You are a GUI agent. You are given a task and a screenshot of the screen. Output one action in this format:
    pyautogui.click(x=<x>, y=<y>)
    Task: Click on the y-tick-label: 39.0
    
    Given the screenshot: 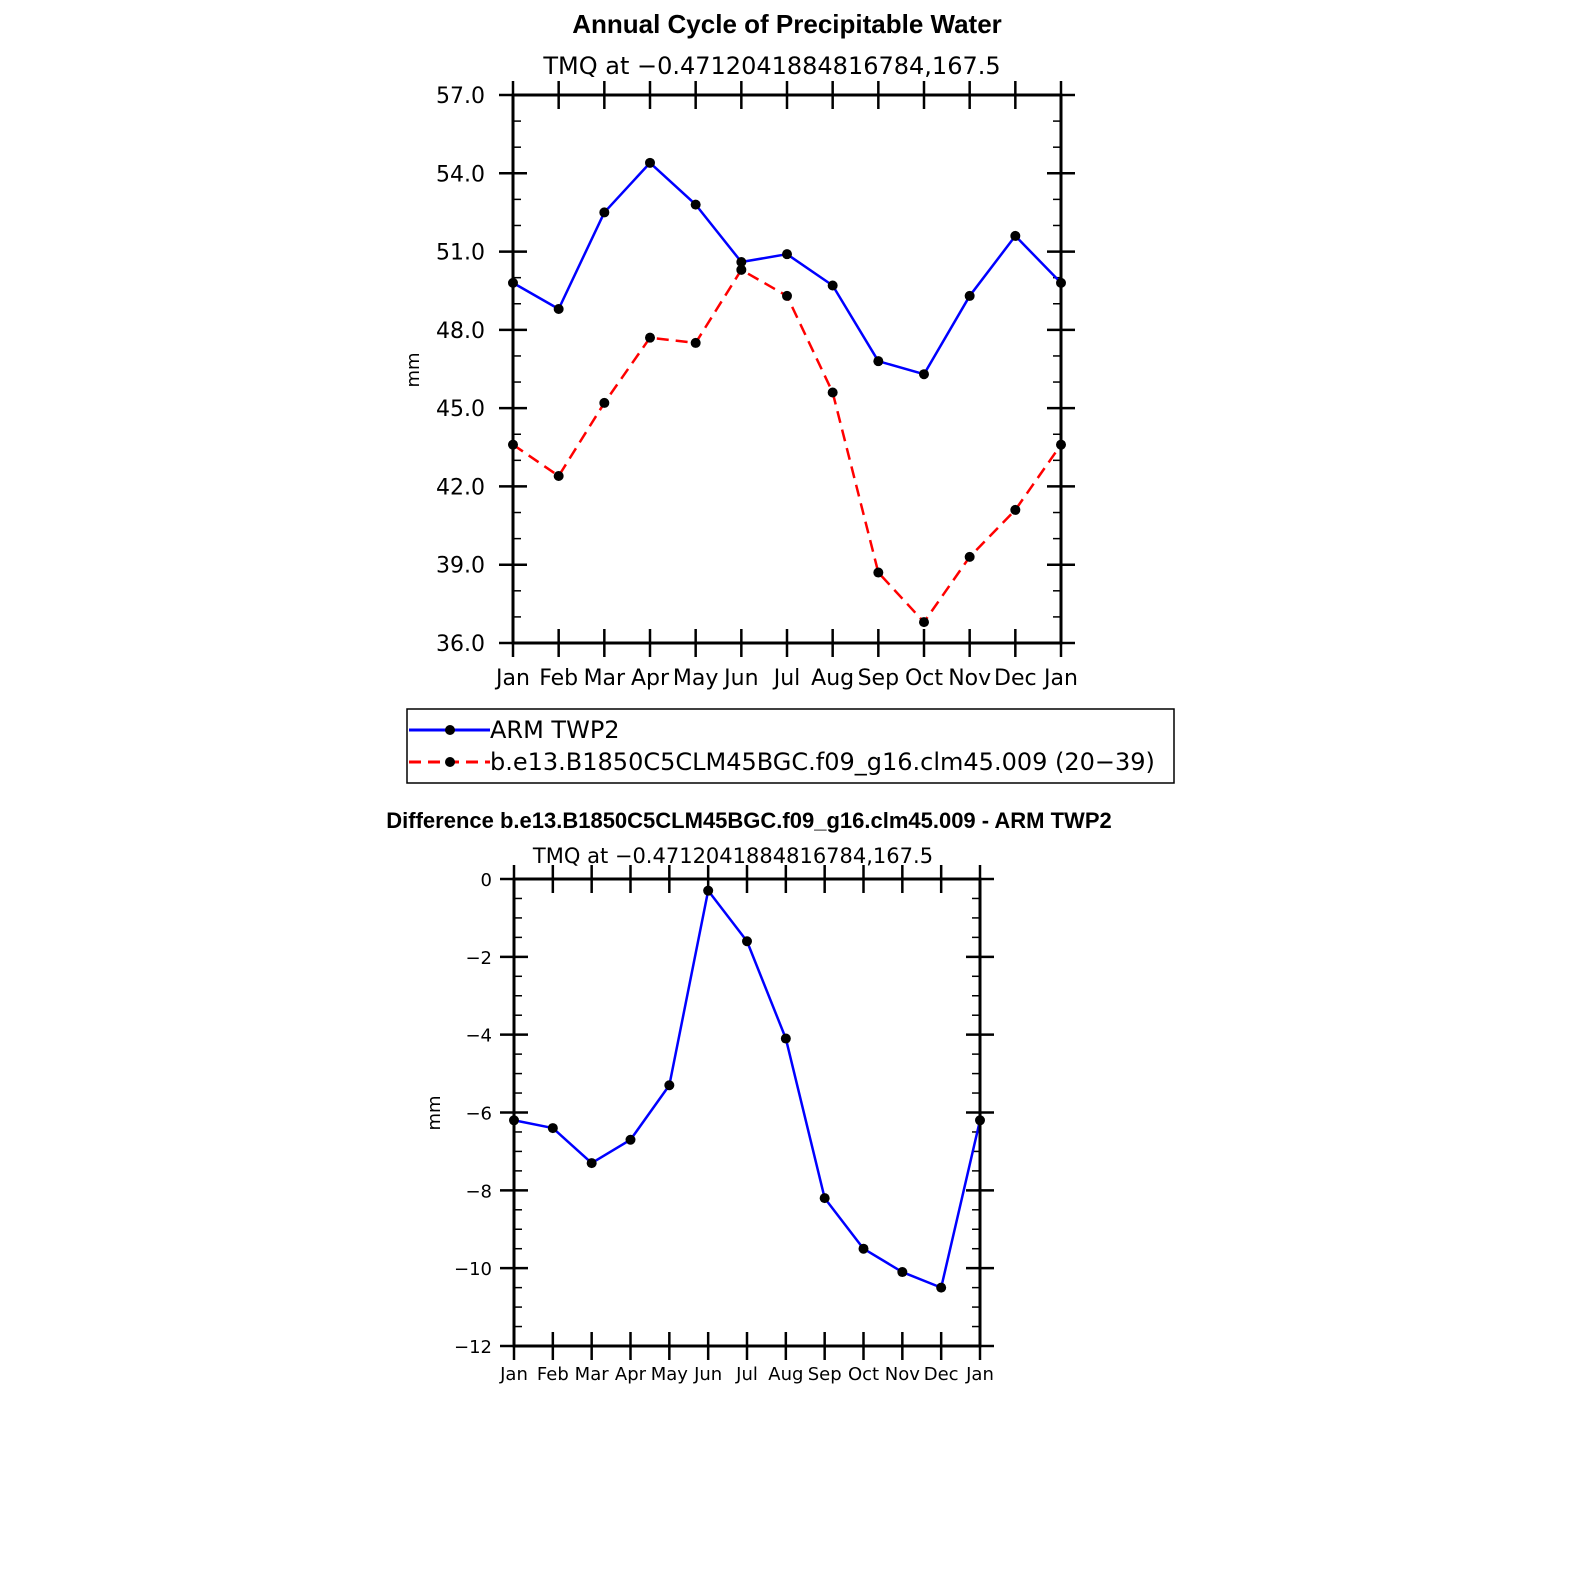 What is the action you would take?
    pyautogui.click(x=460, y=566)
    